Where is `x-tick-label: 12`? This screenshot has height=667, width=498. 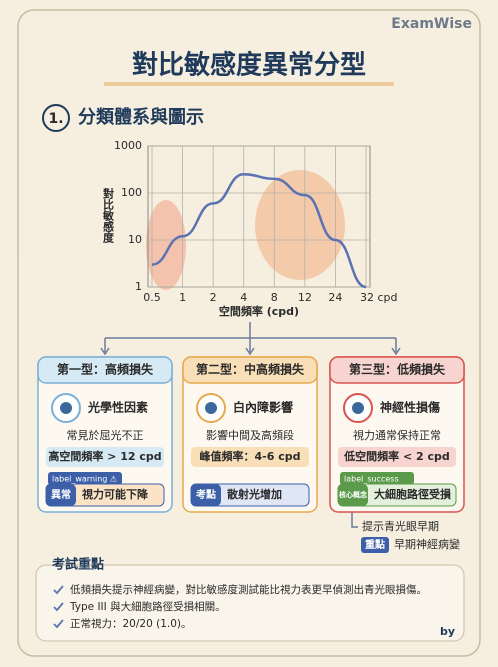 x-tick-label: 12 is located at coordinates (305, 297).